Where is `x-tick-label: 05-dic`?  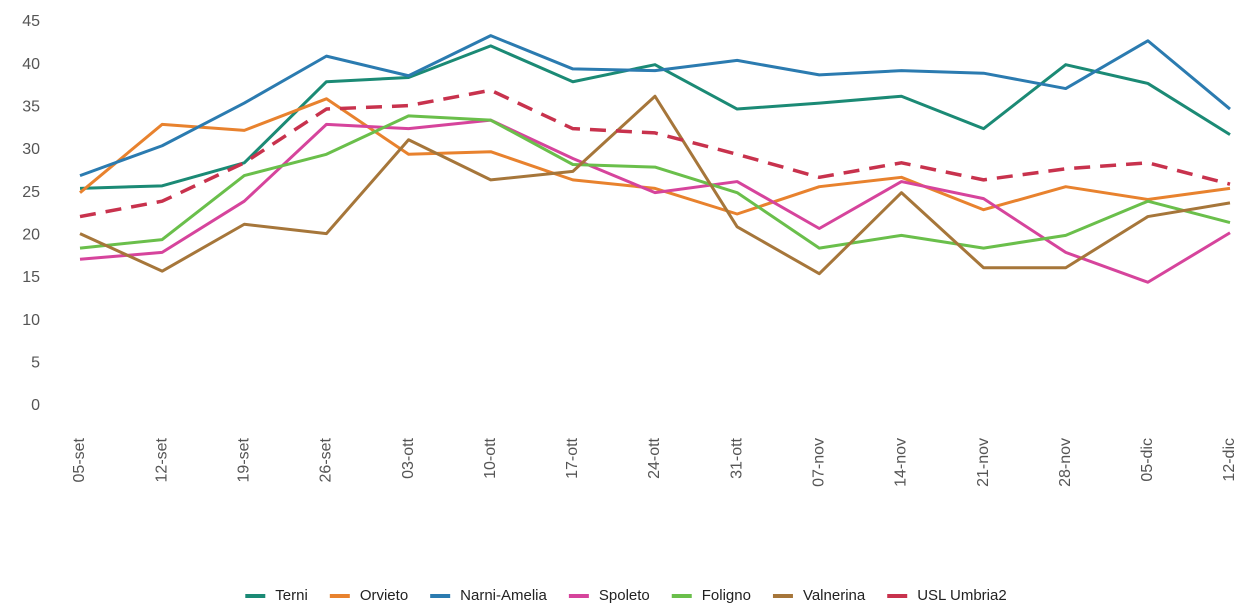
x-tick-label: 05-dic is located at coordinates (1147, 460).